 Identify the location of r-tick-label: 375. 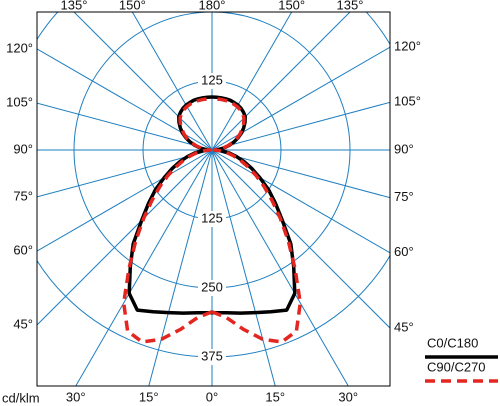
(212, 355).